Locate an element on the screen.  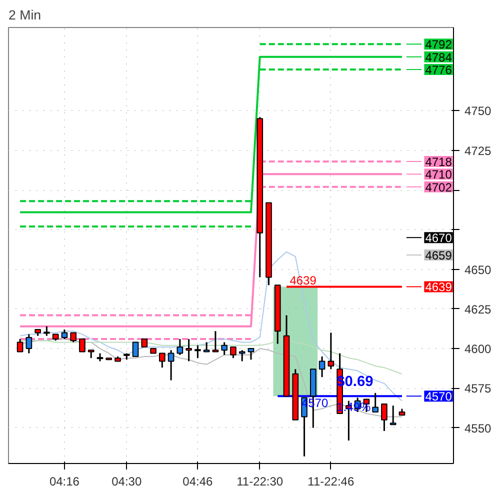
chart-title: 2 Min is located at coordinates (25, 15).